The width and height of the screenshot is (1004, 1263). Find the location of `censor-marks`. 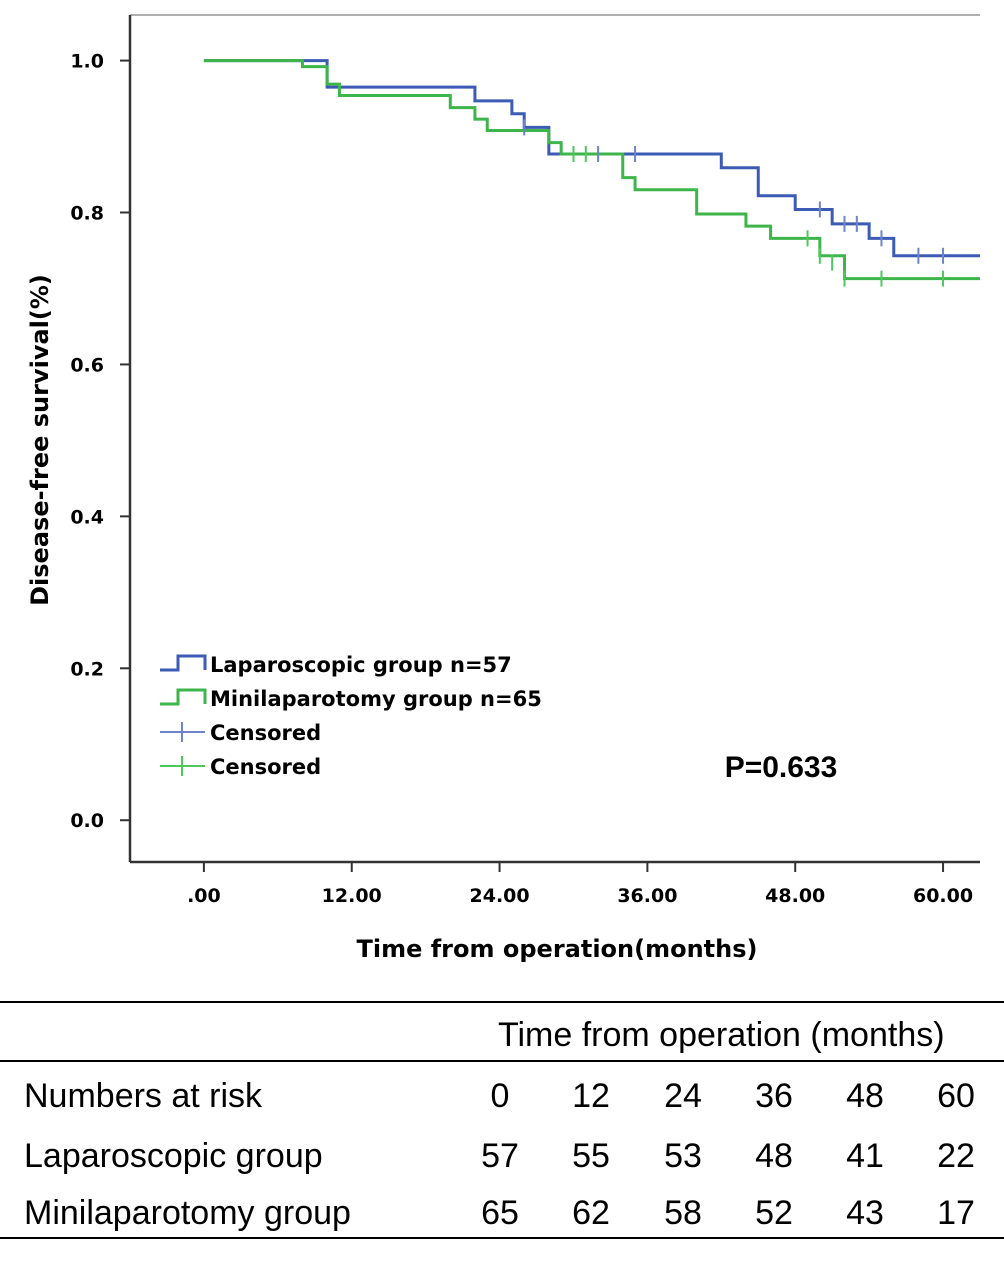

censor-marks is located at coordinates (734, 203).